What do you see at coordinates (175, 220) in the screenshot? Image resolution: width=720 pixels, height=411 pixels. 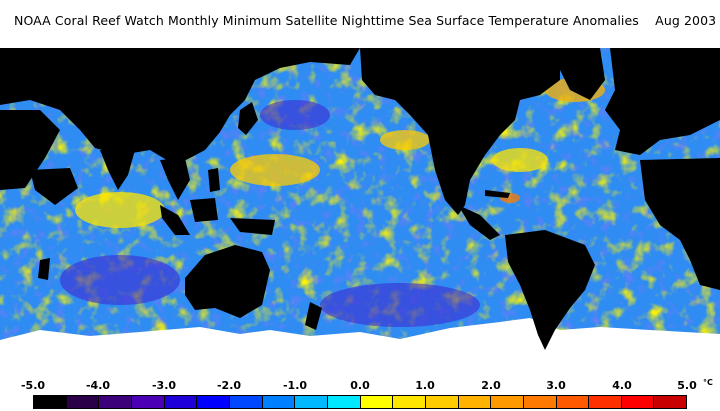 I see `land-sumatra` at bounding box center [175, 220].